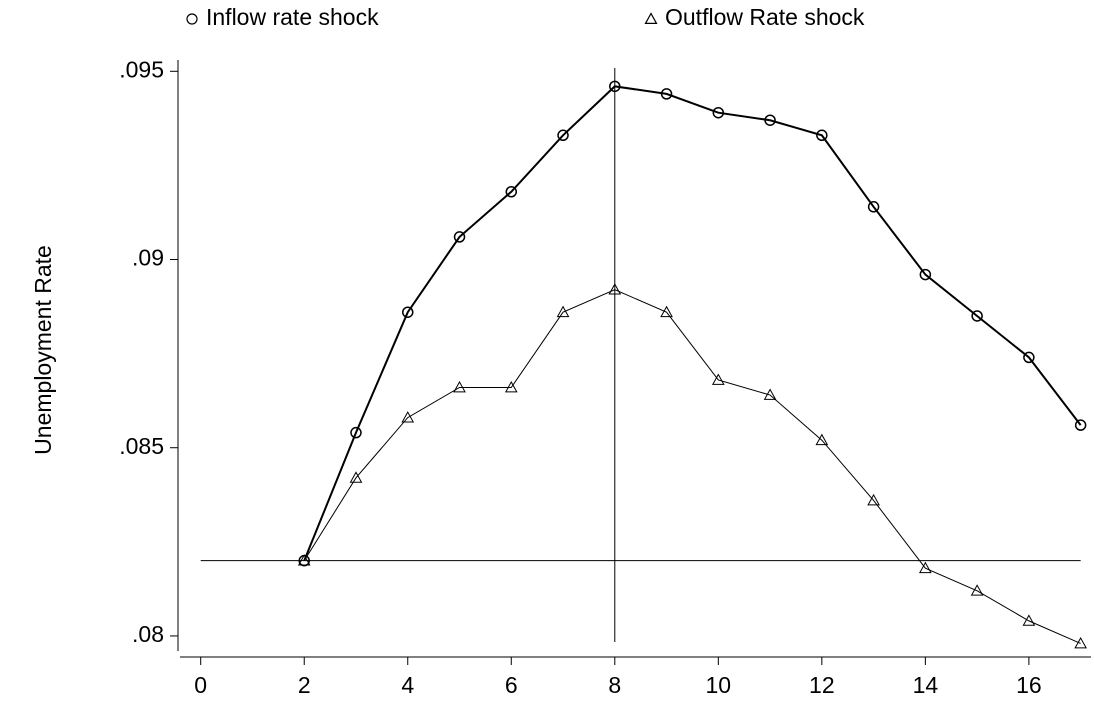 This screenshot has width=1094, height=706. I want to click on y-tick-label: .085, so click(141, 446).